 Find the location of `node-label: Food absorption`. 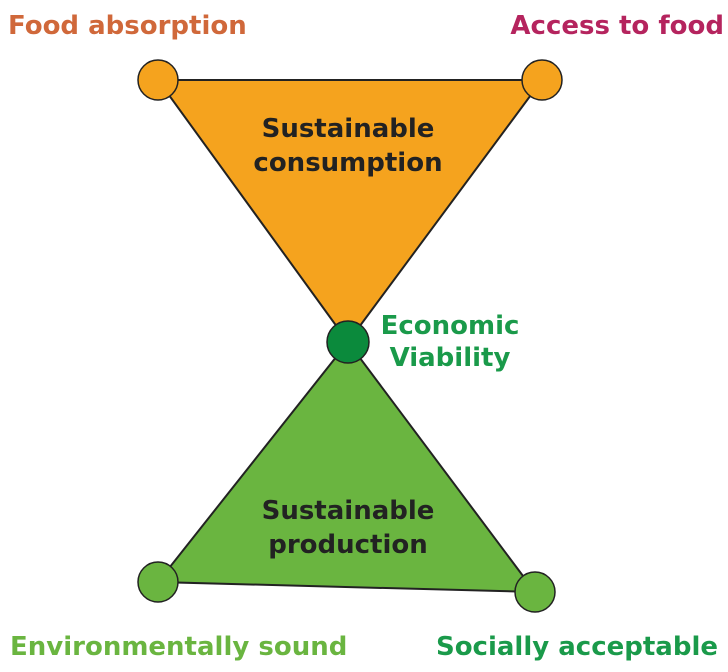

node-label: Food absorption is located at coordinates (127, 26).